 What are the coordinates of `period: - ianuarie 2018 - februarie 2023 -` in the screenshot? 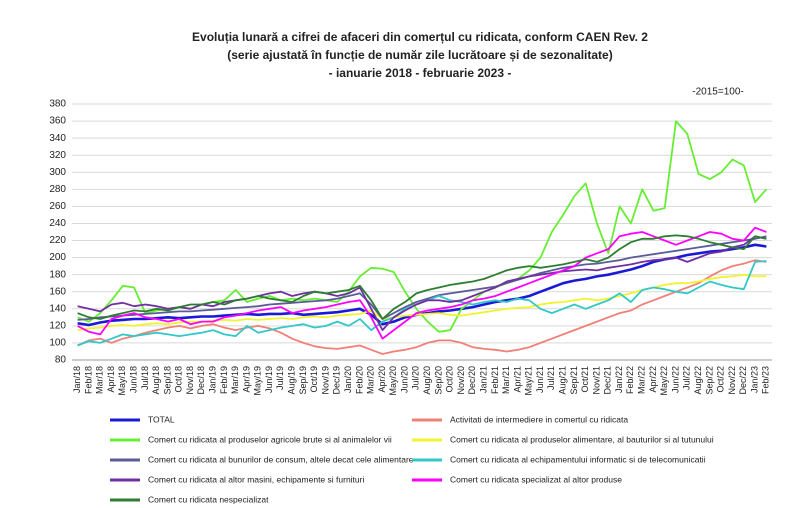 It's located at (420, 73).